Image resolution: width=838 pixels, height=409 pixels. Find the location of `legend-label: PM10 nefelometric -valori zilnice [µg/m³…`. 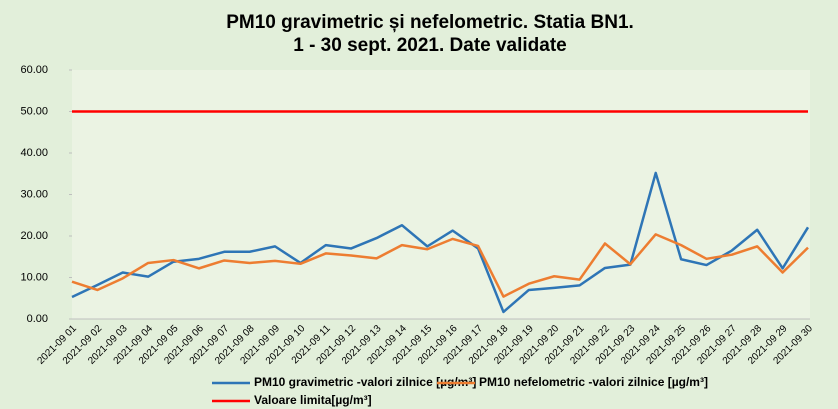

legend-label: PM10 nefelometric -valori zilnice [µg/m³… is located at coordinates (593, 382).